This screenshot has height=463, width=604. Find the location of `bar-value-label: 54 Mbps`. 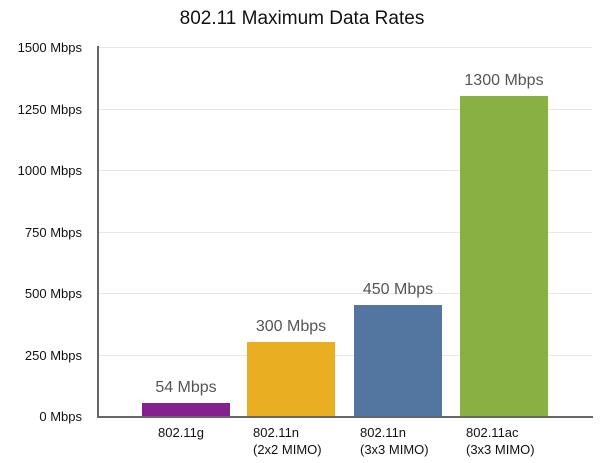

bar-value-label: 54 Mbps is located at coordinates (186, 387).